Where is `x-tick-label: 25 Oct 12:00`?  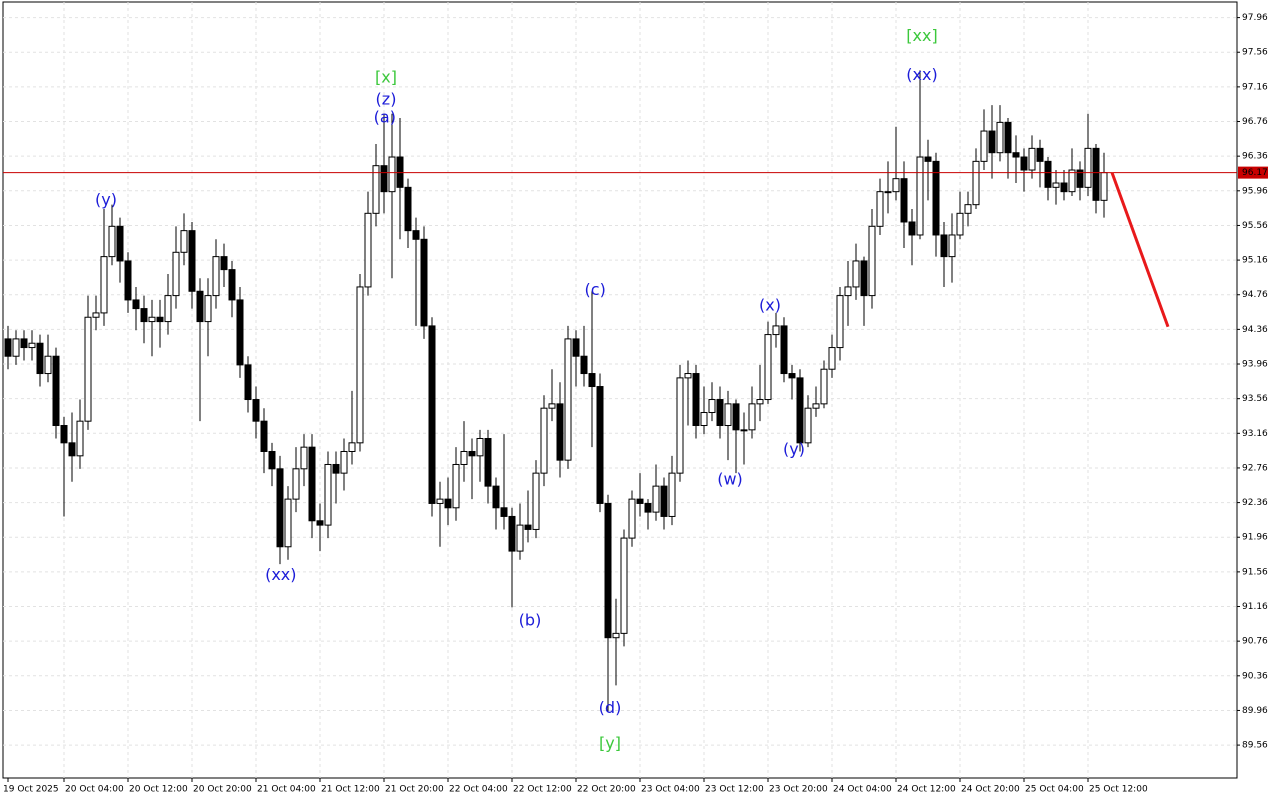 x-tick-label: 25 Oct 12:00 is located at coordinates (1118, 790).